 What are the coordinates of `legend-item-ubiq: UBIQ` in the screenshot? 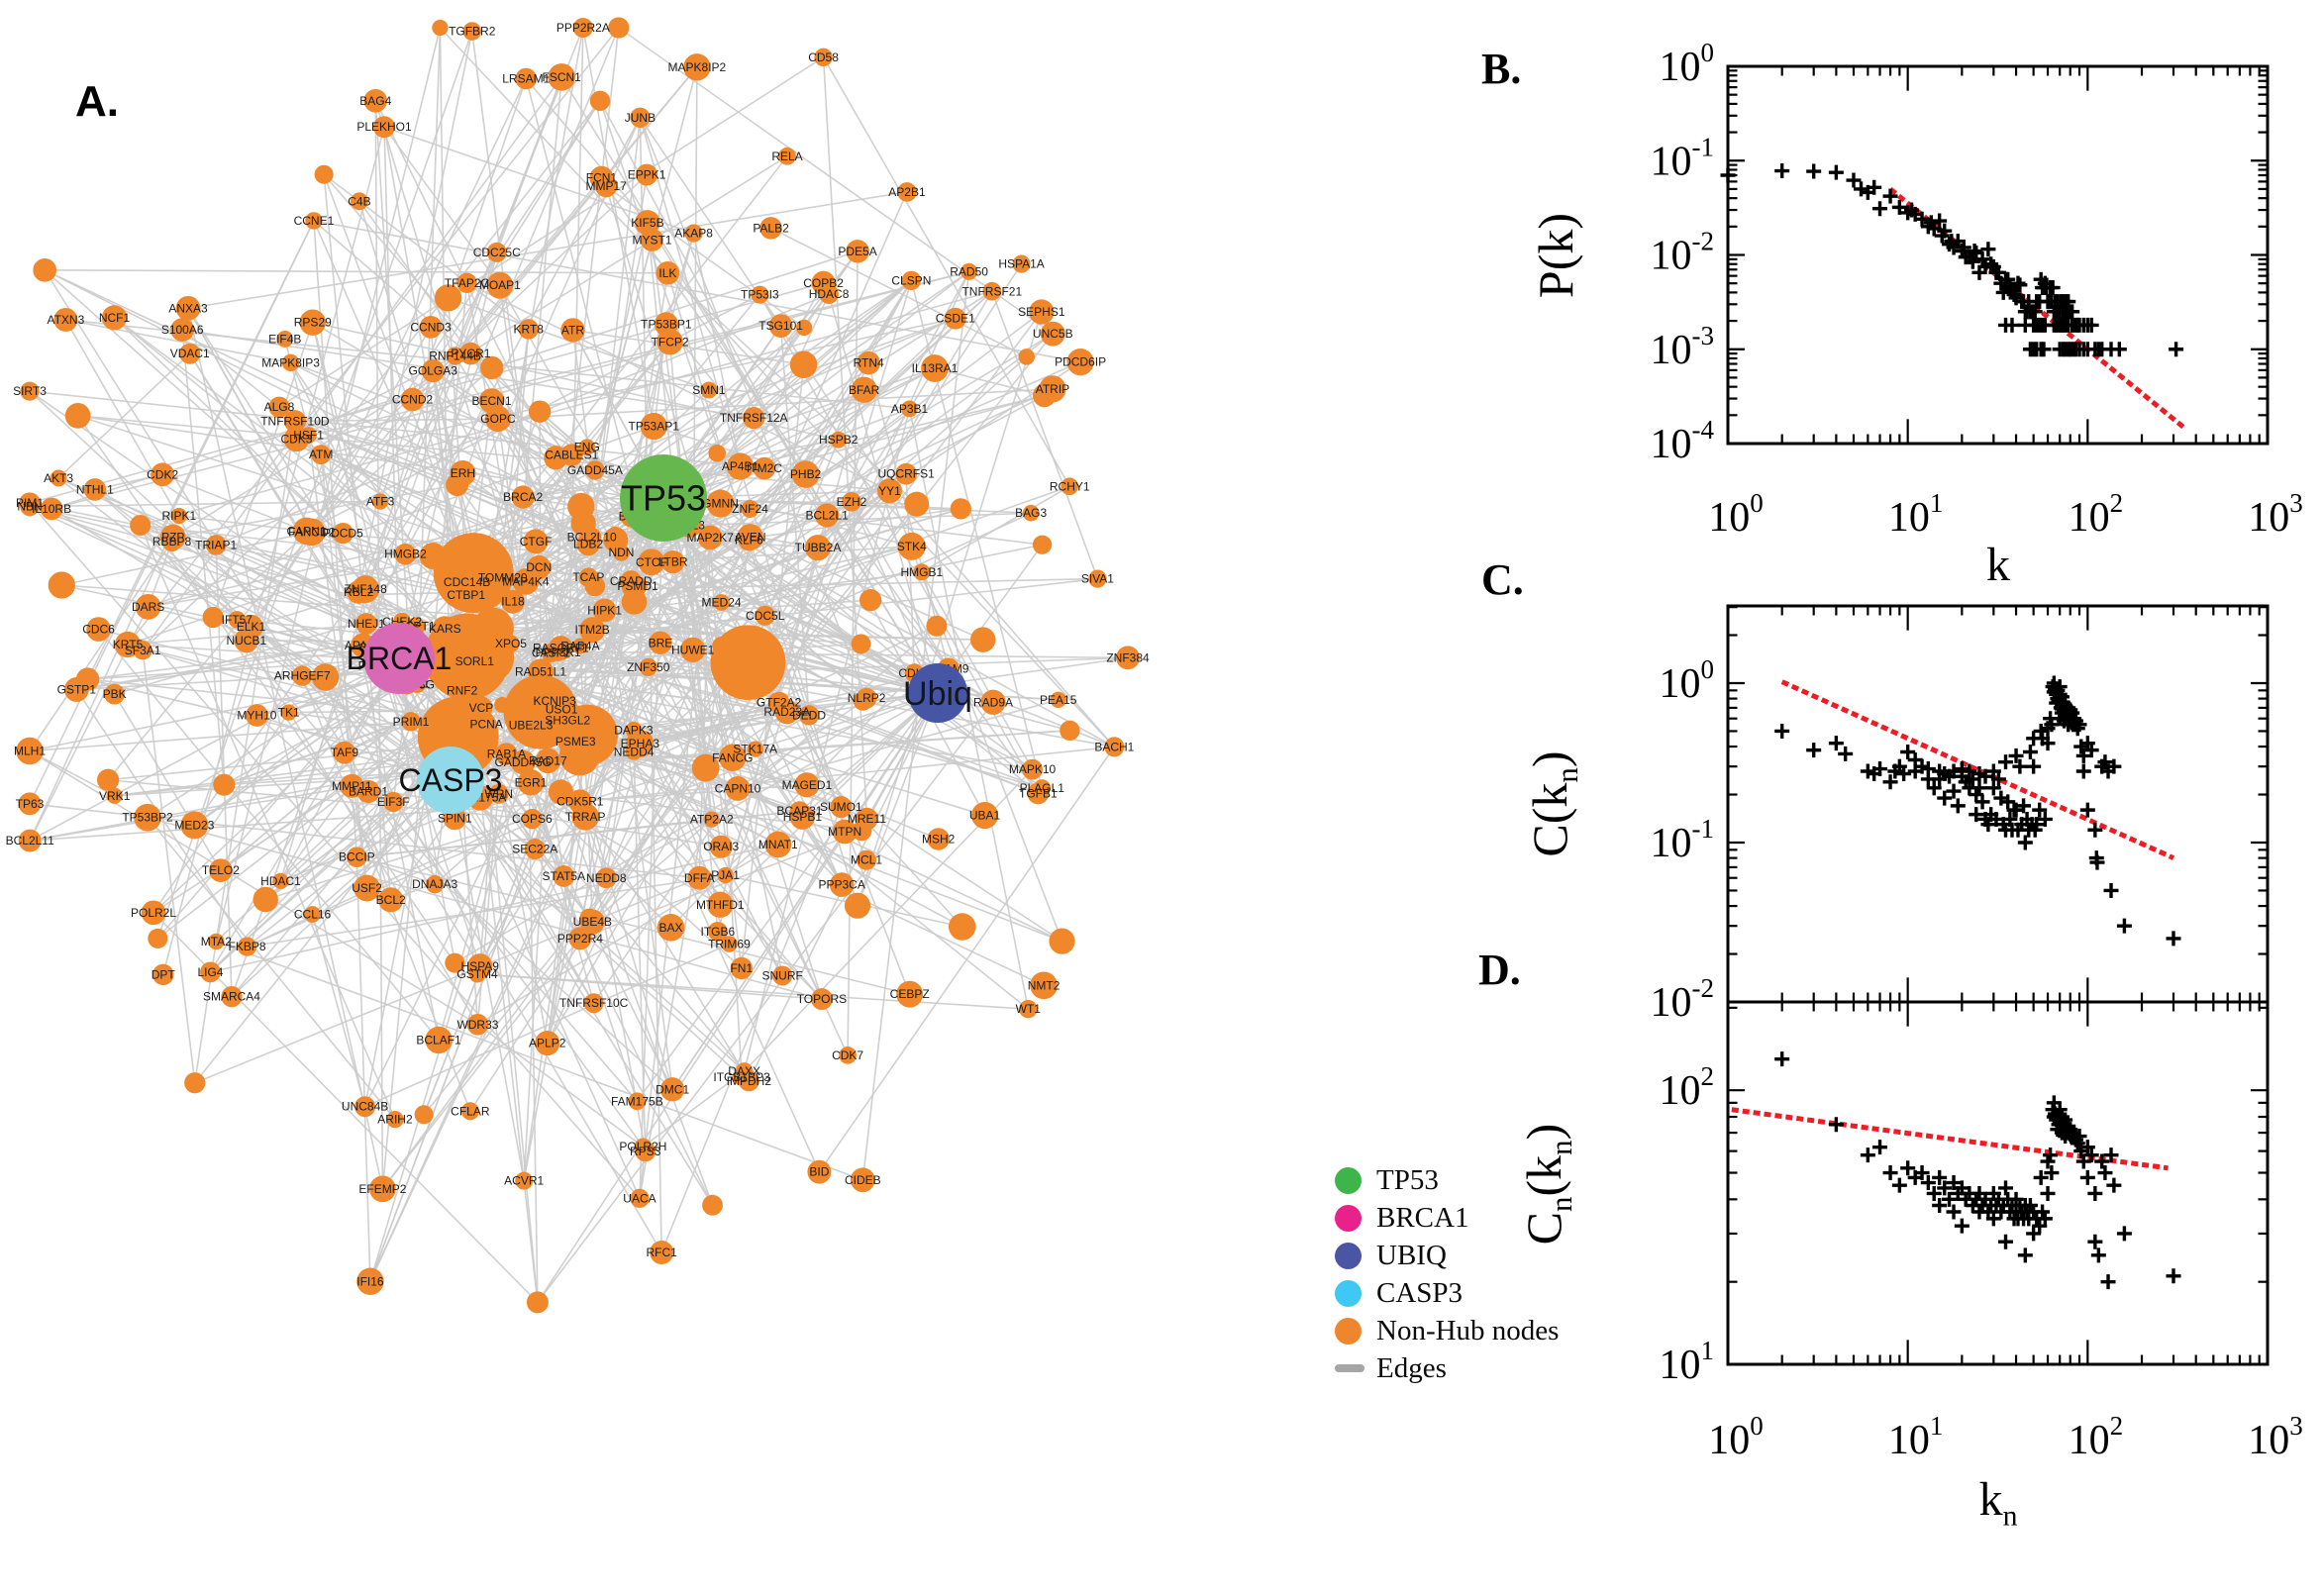 It's located at (1447, 1256).